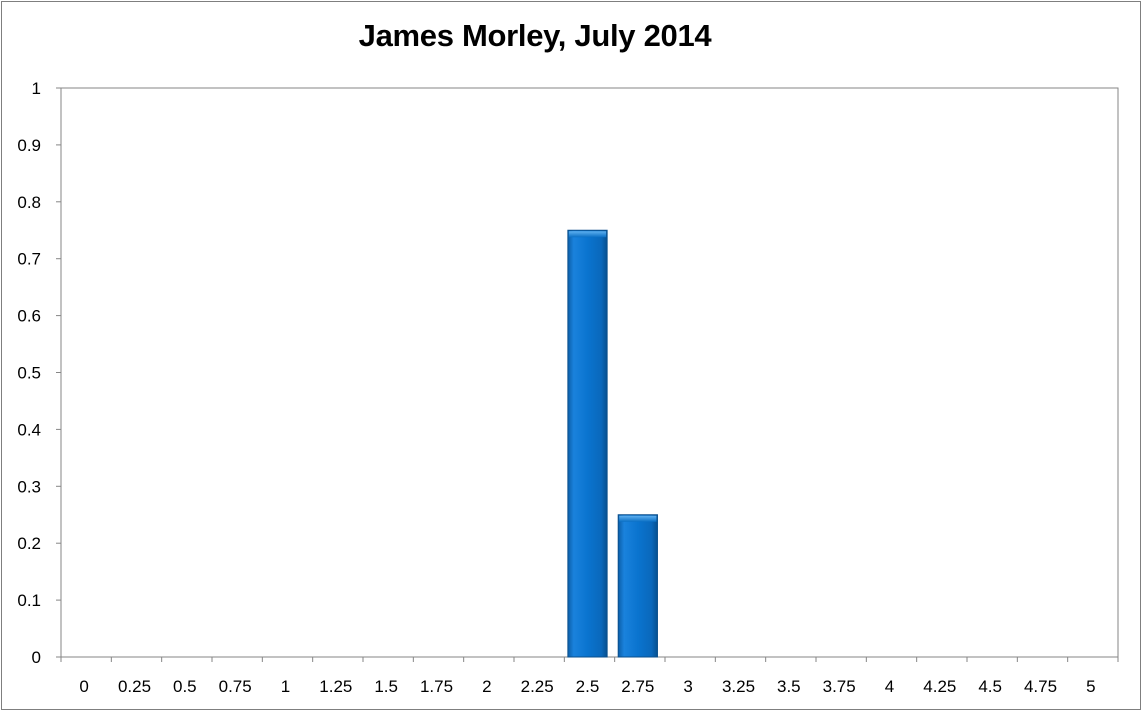 The height and width of the screenshot is (711, 1142). Describe the element at coordinates (29, 316) in the screenshot. I see `y-tick-label: 0.6` at that location.